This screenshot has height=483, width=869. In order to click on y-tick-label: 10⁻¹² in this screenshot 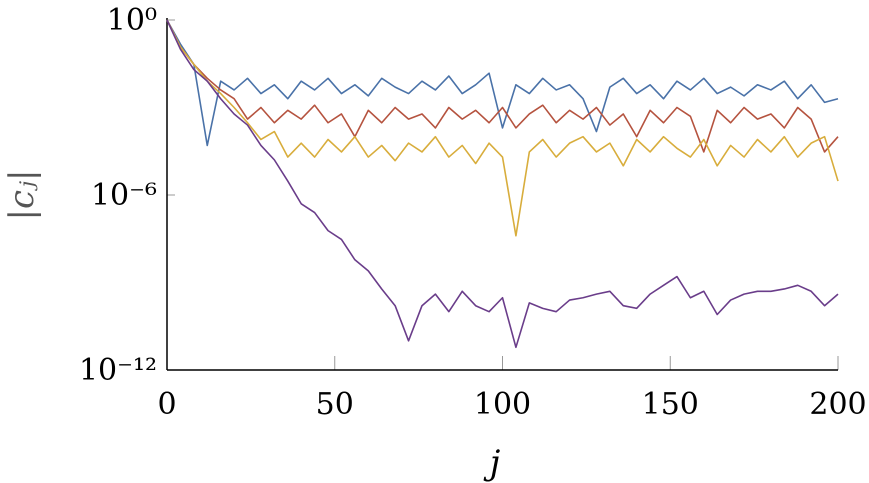, I will do `click(118, 370)`.